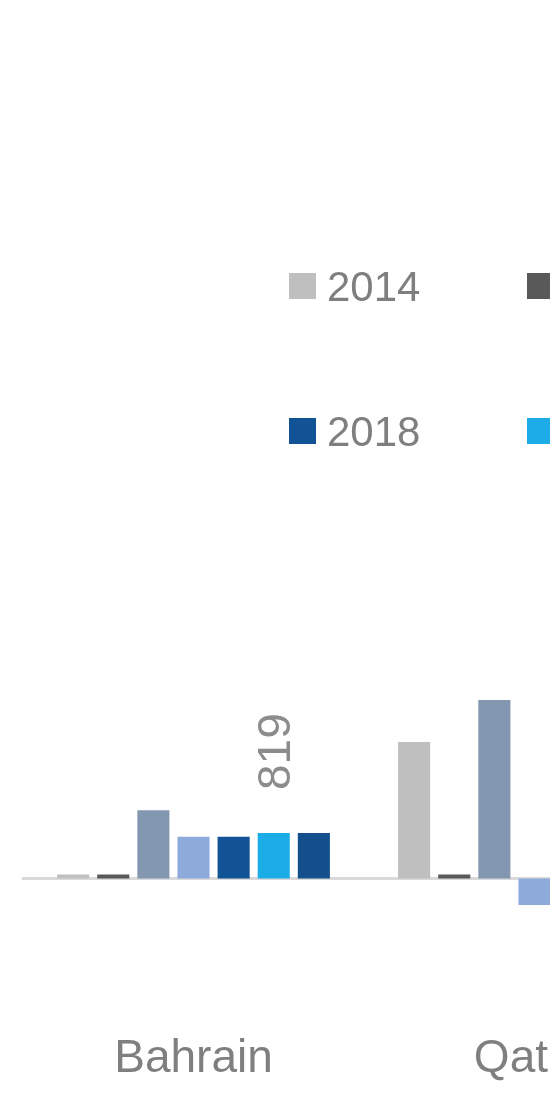 Image resolution: width=550 pixels, height=1100 pixels. I want to click on x-tick-label: Bahrain, so click(193, 1056).